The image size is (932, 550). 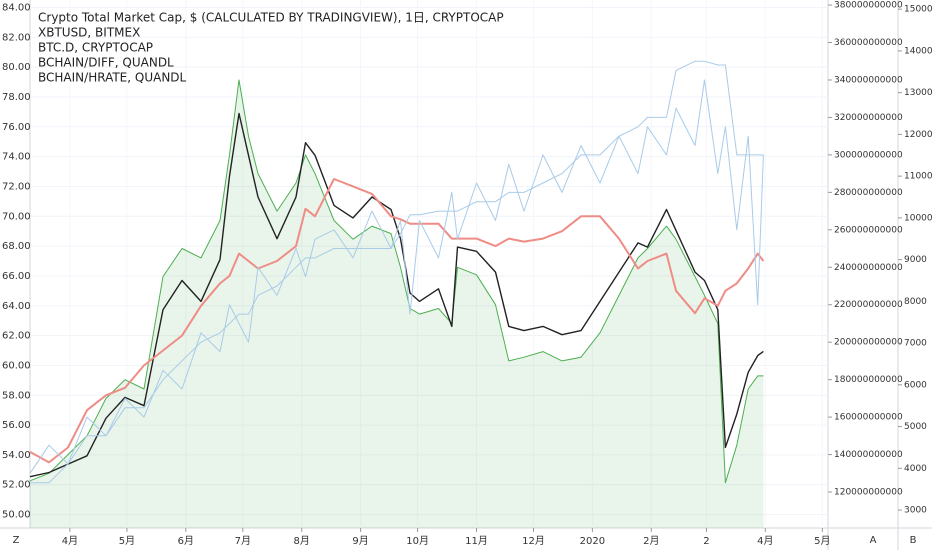 I want to click on y2-tick-label: 280000000000, so click(x=868, y=193).